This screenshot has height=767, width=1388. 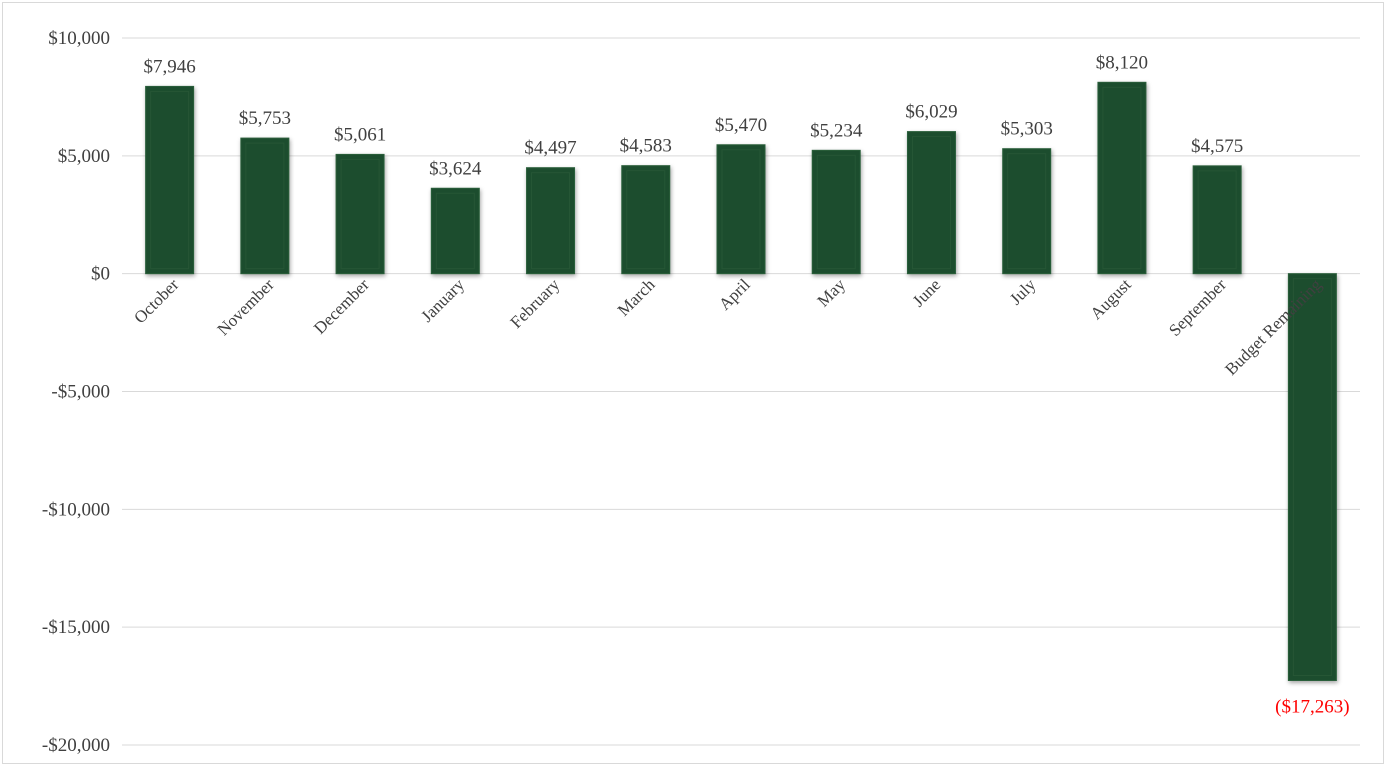 What do you see at coordinates (341, 306) in the screenshot?
I see `x-category-label: December` at bounding box center [341, 306].